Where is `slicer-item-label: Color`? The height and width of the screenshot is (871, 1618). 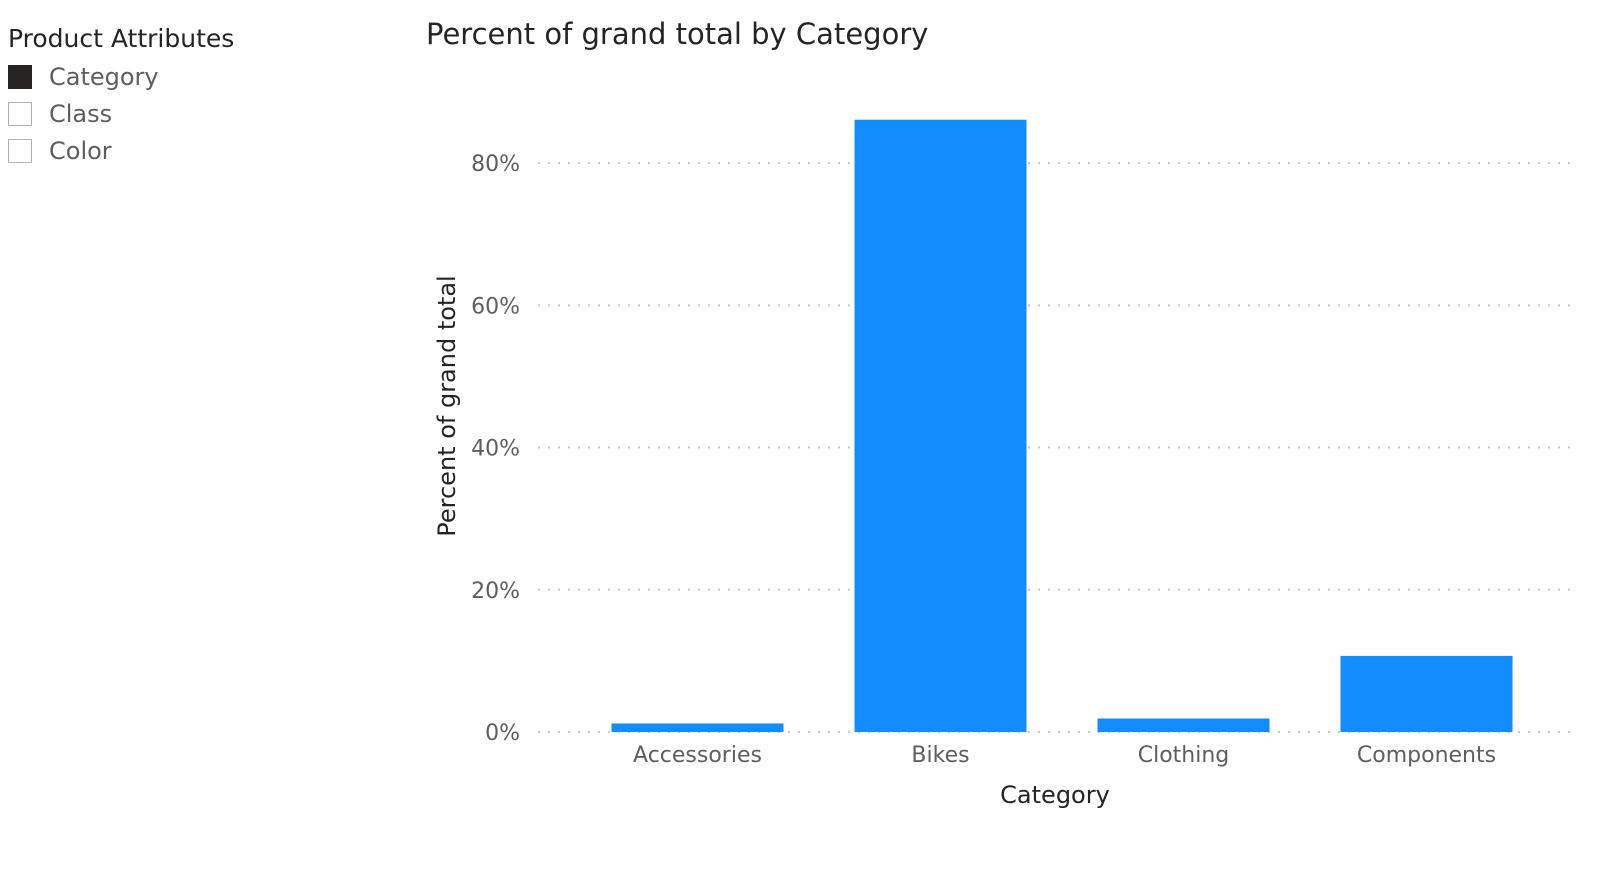
slicer-item-label: Color is located at coordinates (80, 150).